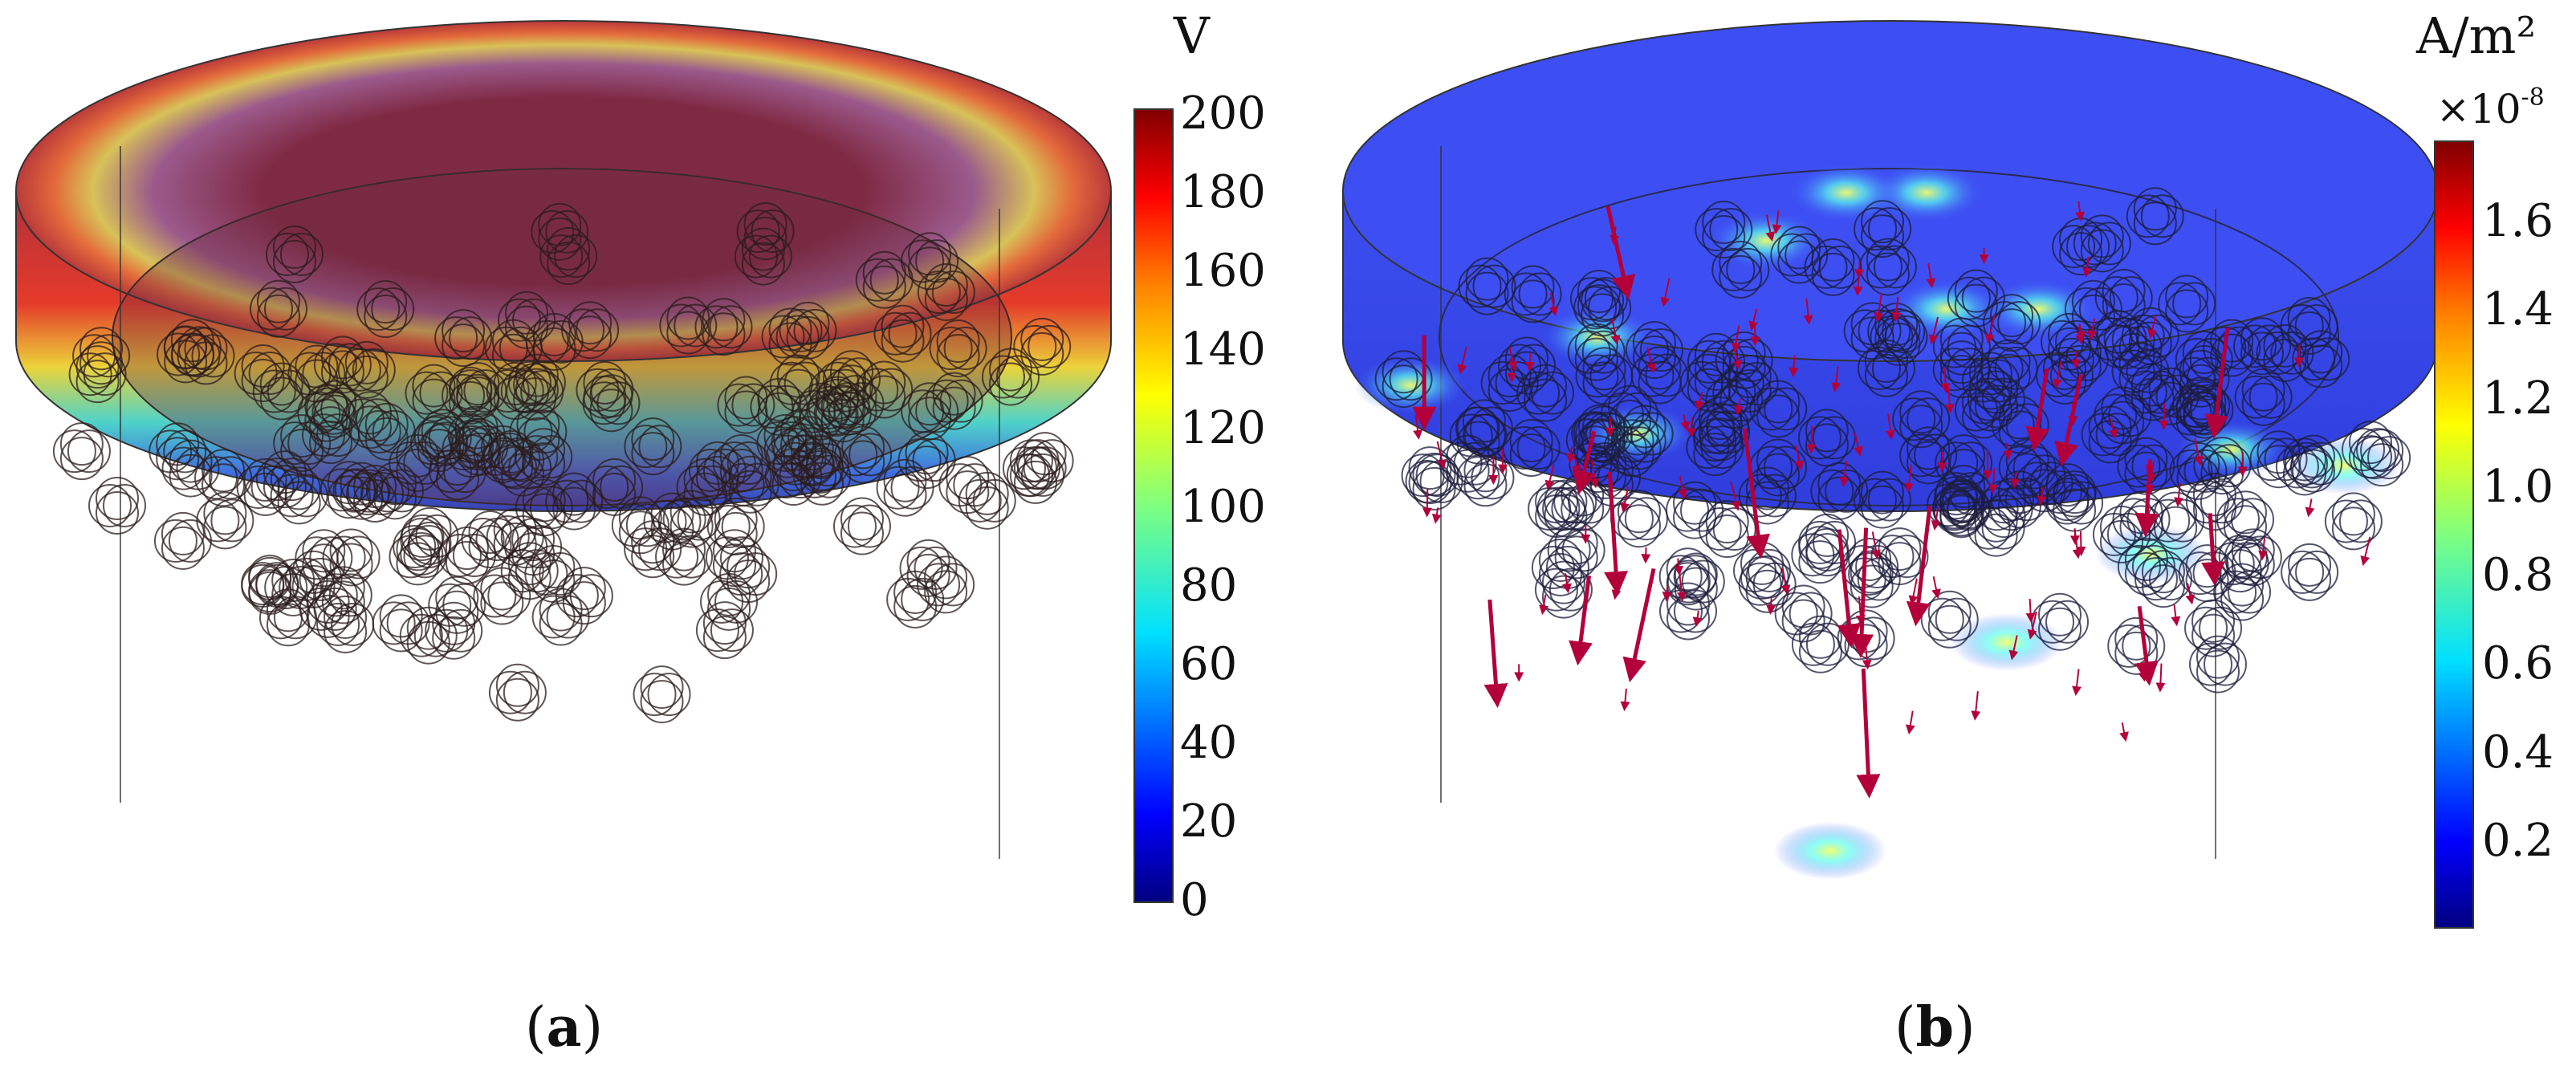 The width and height of the screenshot is (2576, 1082). I want to click on panel-b-unit: A/m², so click(2477, 35).